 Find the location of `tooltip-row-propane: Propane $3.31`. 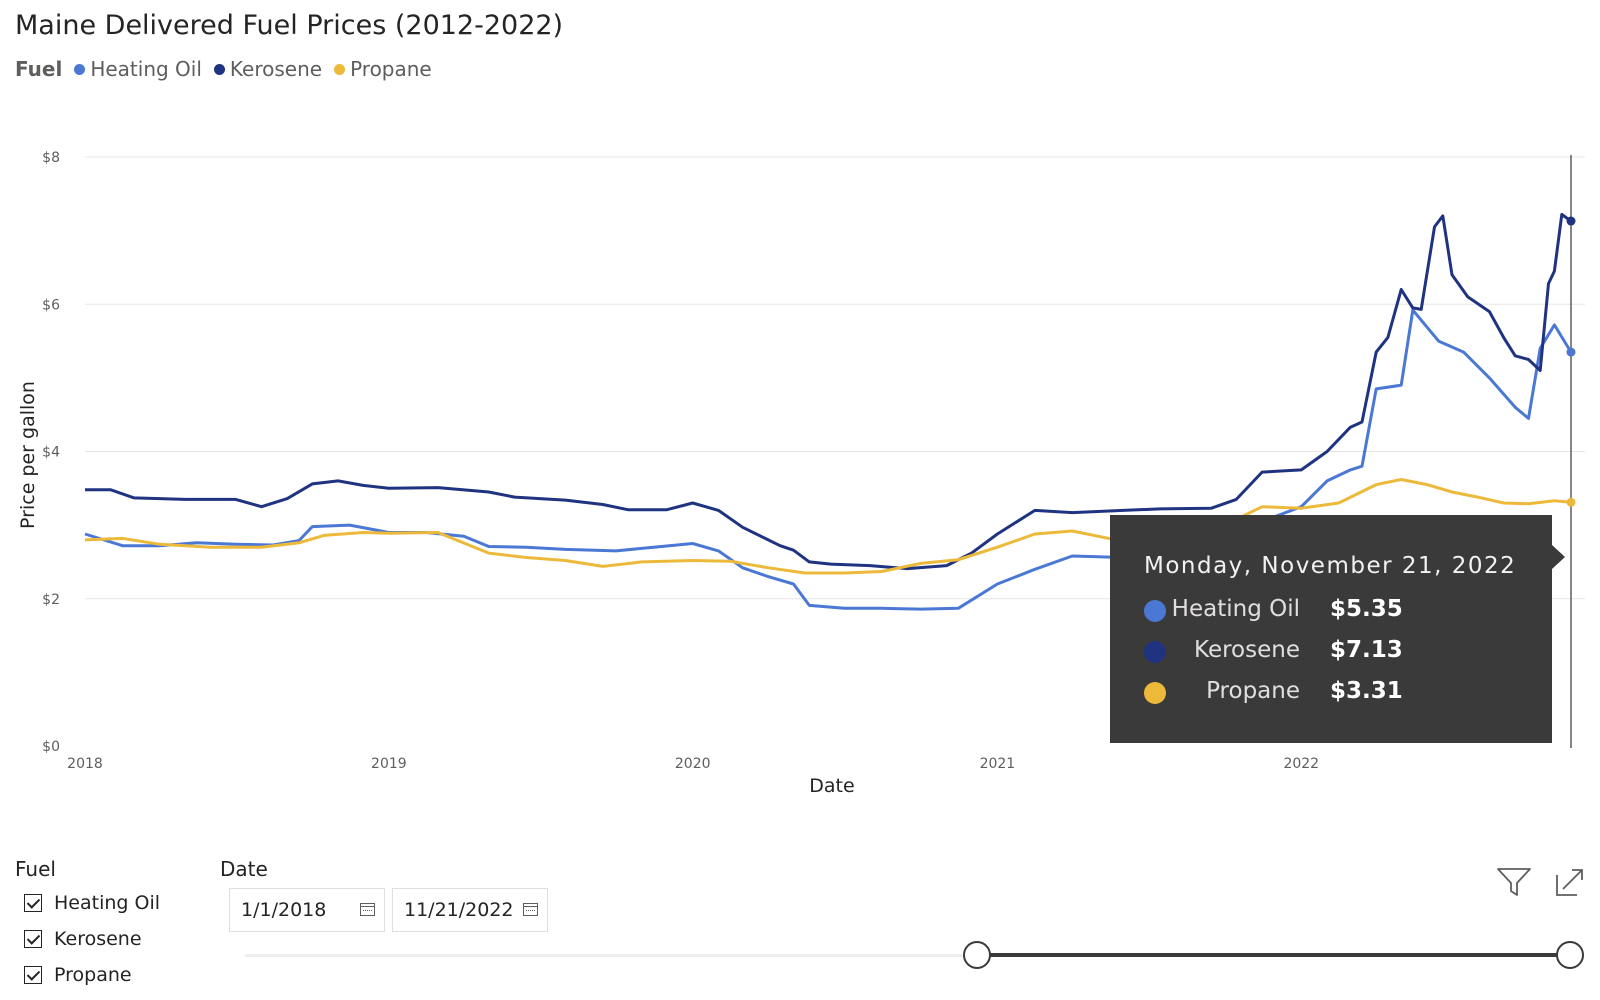

tooltip-row-propane: Propane $3.31 is located at coordinates (1344, 693).